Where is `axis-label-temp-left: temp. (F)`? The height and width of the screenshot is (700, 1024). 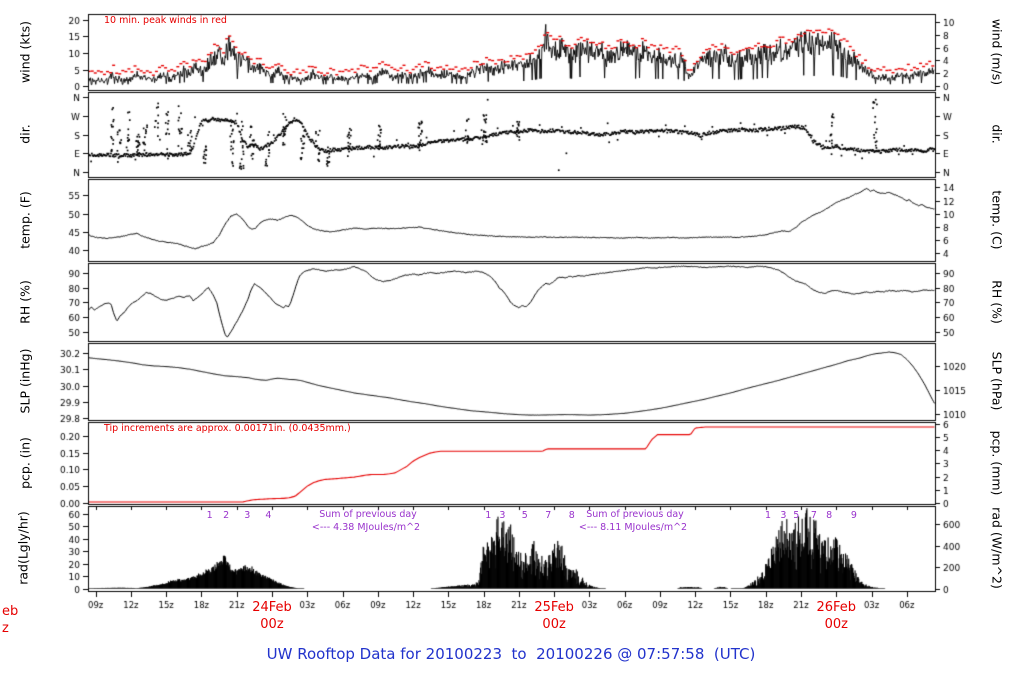
axis-label-temp-left: temp. (F) is located at coordinates (25, 220).